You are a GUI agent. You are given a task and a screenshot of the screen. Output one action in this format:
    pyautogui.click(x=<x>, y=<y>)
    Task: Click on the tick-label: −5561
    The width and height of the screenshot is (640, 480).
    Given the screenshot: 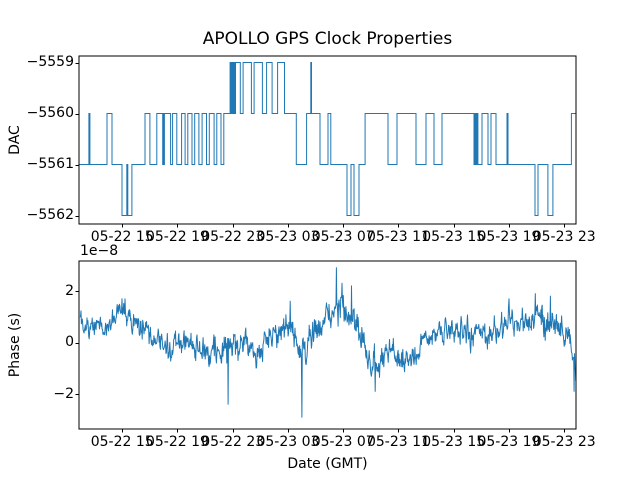 What is the action you would take?
    pyautogui.click(x=50, y=164)
    